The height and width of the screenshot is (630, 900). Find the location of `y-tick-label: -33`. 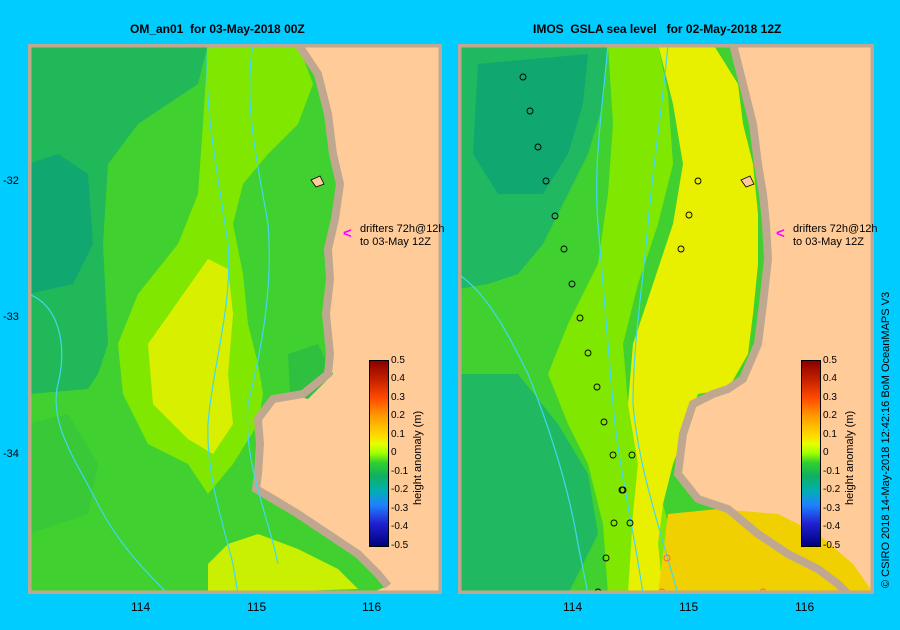

y-tick-label: -33 is located at coordinates (11, 317).